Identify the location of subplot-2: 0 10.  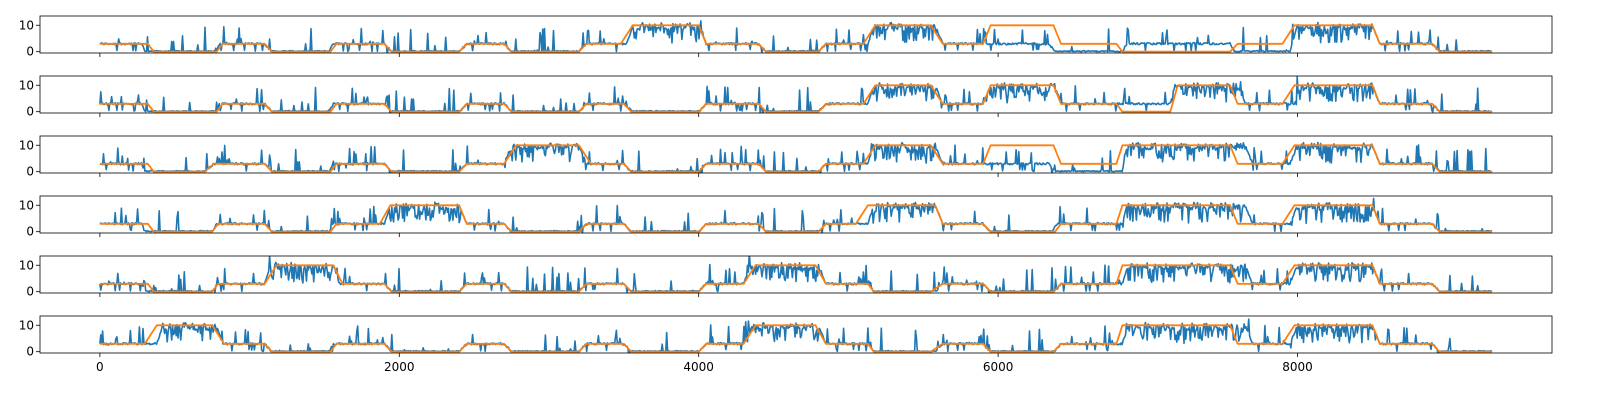
(786, 97).